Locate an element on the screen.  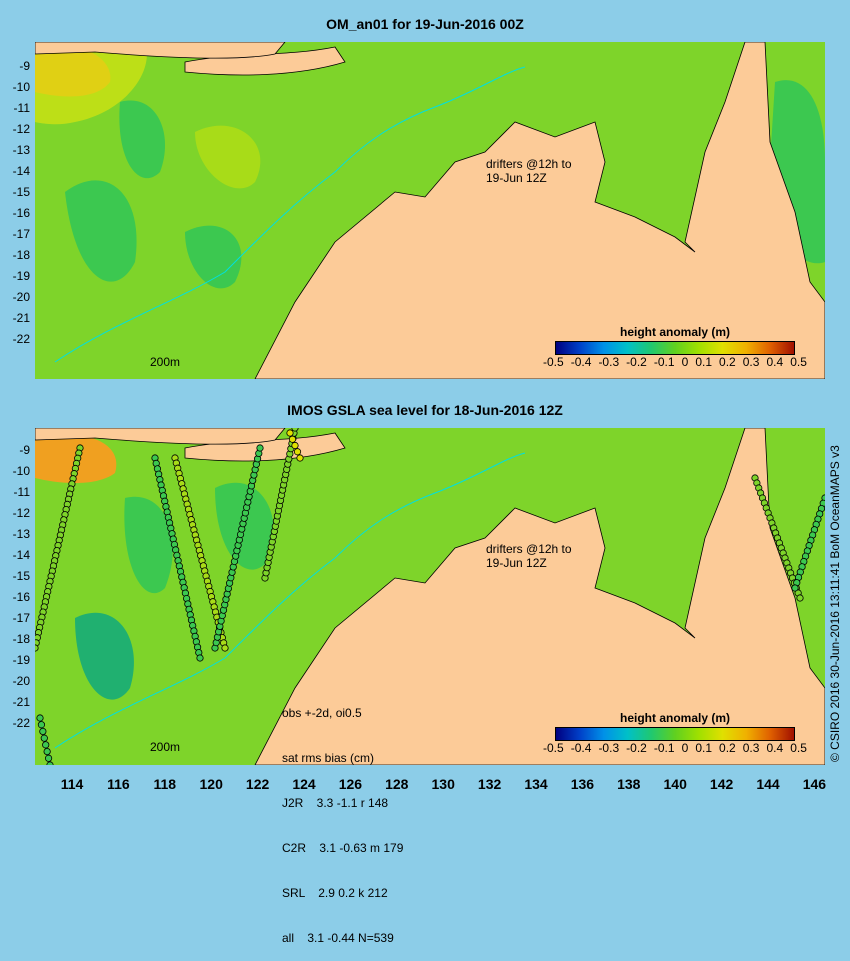
legend-tick-label: 0.1 is located at coordinates (703, 748).